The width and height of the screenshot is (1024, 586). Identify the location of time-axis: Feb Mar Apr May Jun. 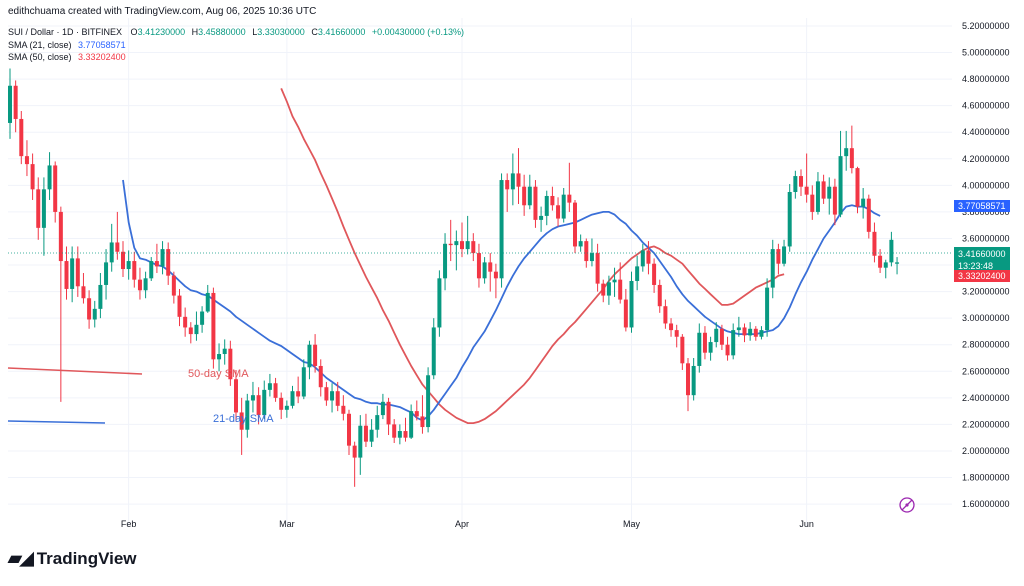
(467, 524).